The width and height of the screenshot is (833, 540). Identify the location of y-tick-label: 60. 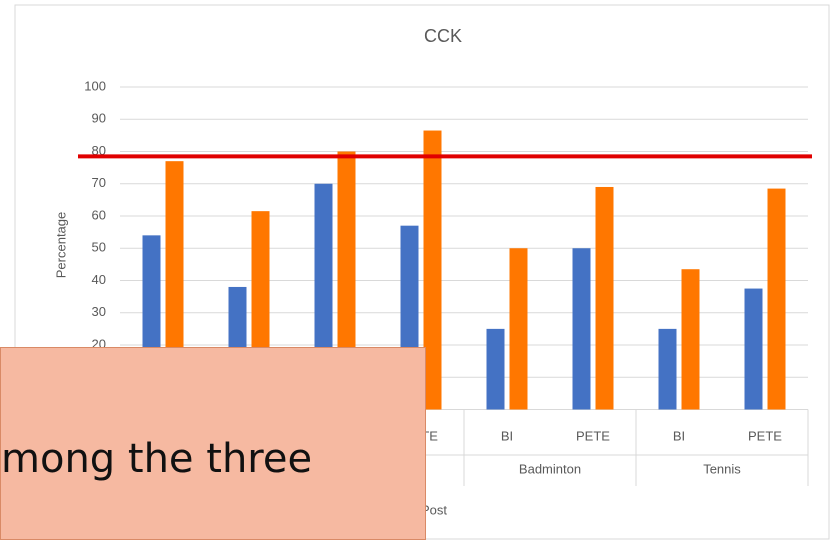
(99, 214).